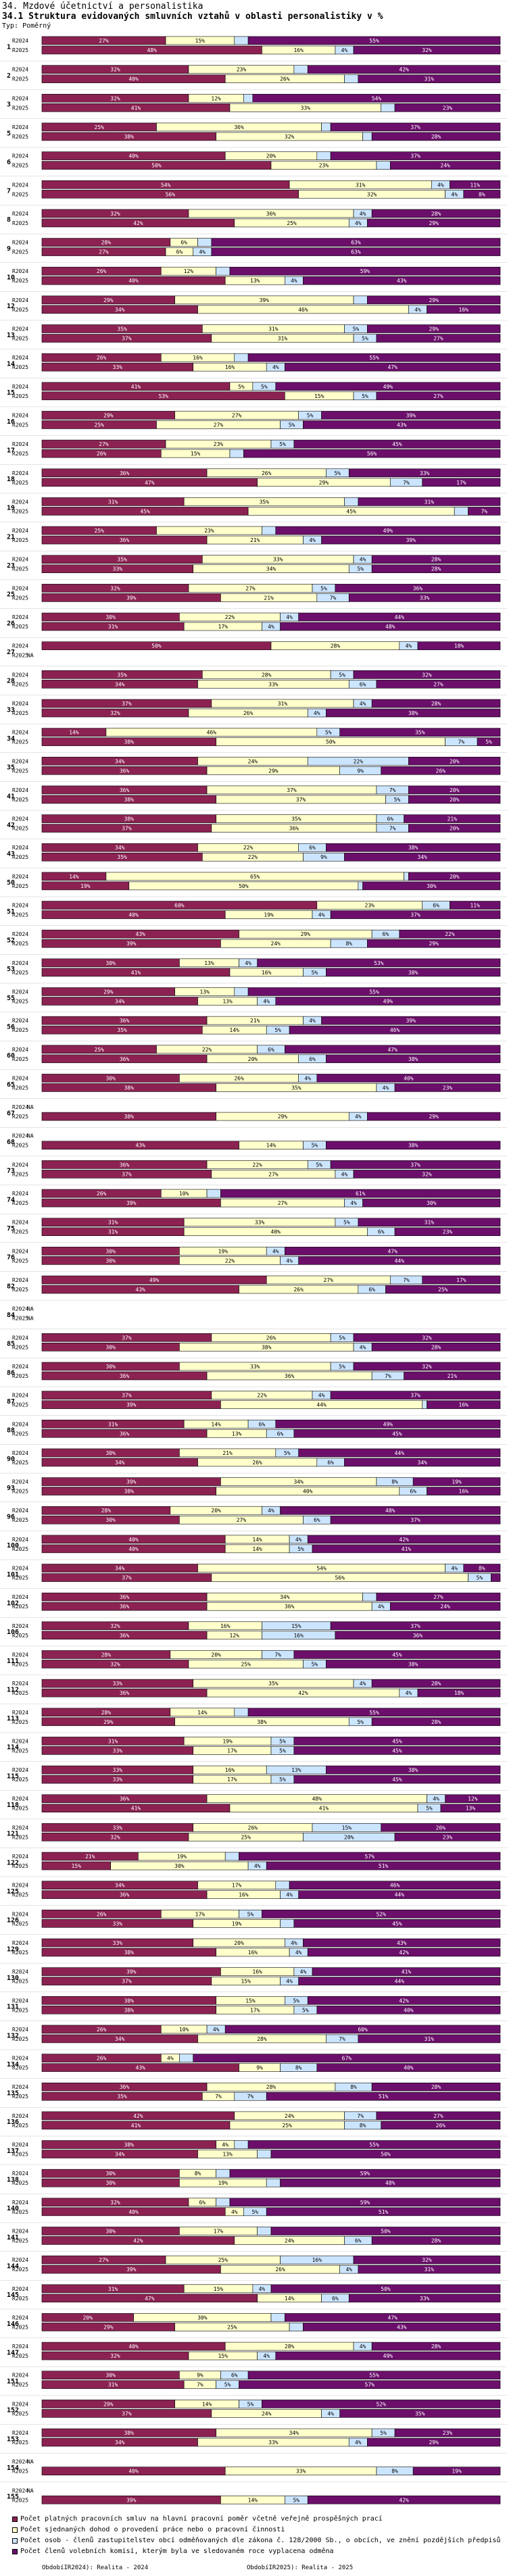  I want to click on data-label: 8%, so click(349, 944).